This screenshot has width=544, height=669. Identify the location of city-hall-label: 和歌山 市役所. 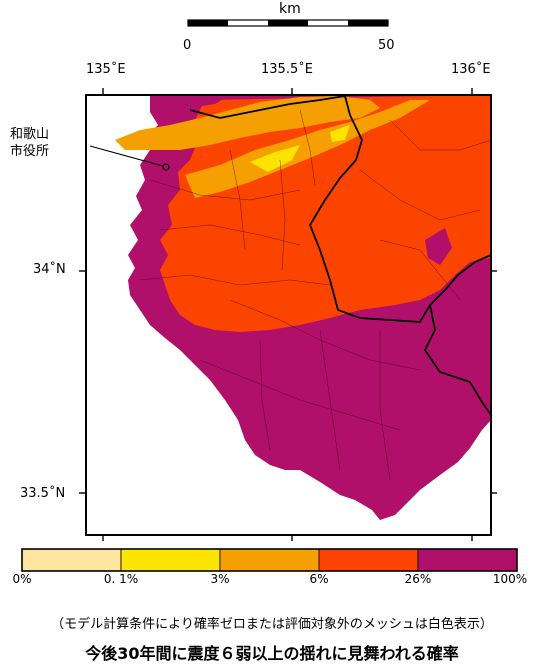
(29, 143).